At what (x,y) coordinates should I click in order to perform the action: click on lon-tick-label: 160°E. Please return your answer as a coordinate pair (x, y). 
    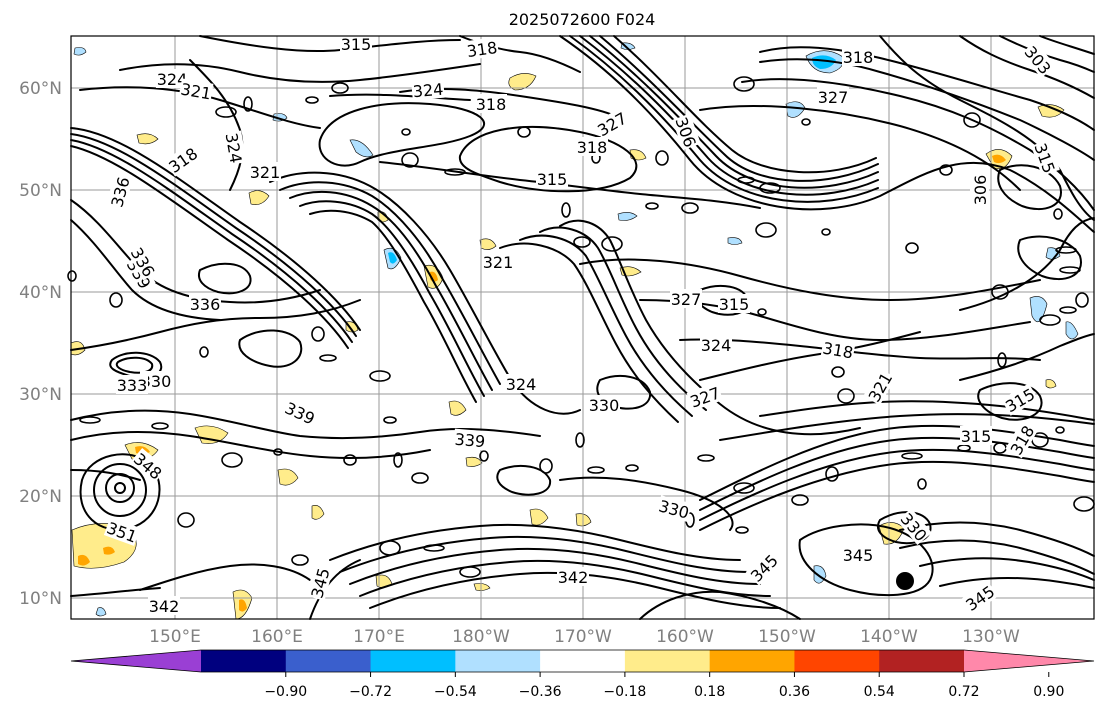
    Looking at the image, I should click on (277, 637).